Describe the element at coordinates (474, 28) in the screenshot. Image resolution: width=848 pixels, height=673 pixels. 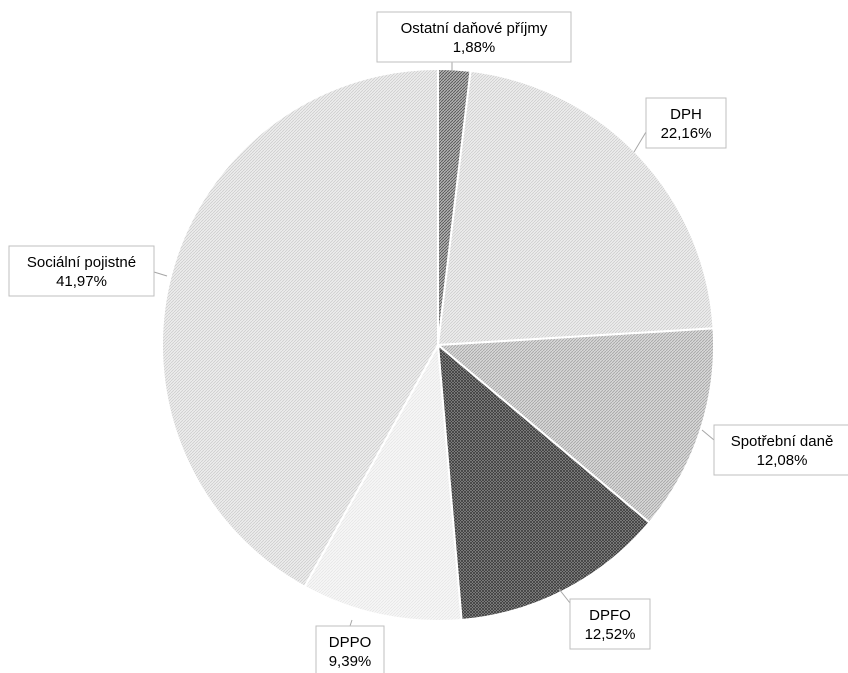
I see `slice-name: Ostatní daňové příjmy` at that location.